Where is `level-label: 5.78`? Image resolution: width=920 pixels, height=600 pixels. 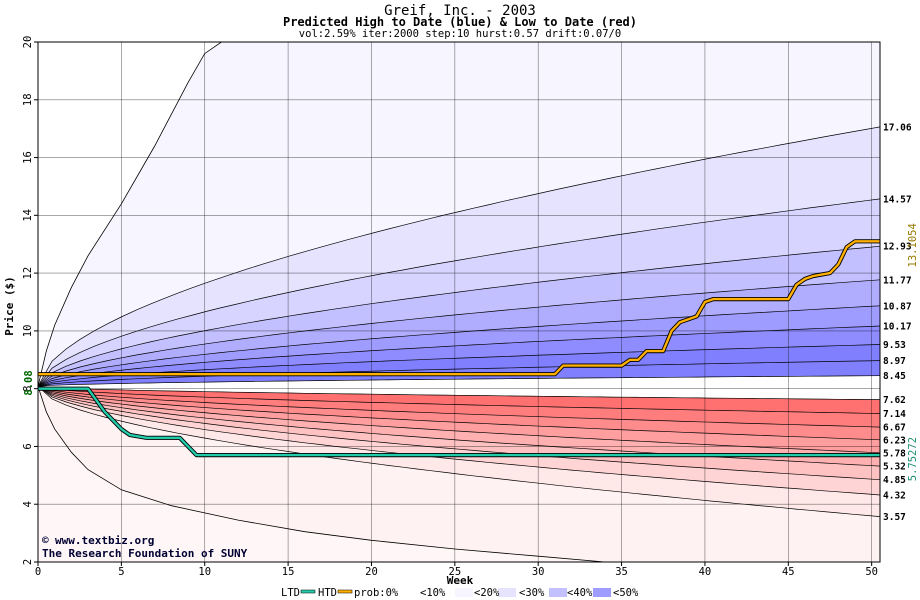 level-label: 5.78 is located at coordinates (894, 453).